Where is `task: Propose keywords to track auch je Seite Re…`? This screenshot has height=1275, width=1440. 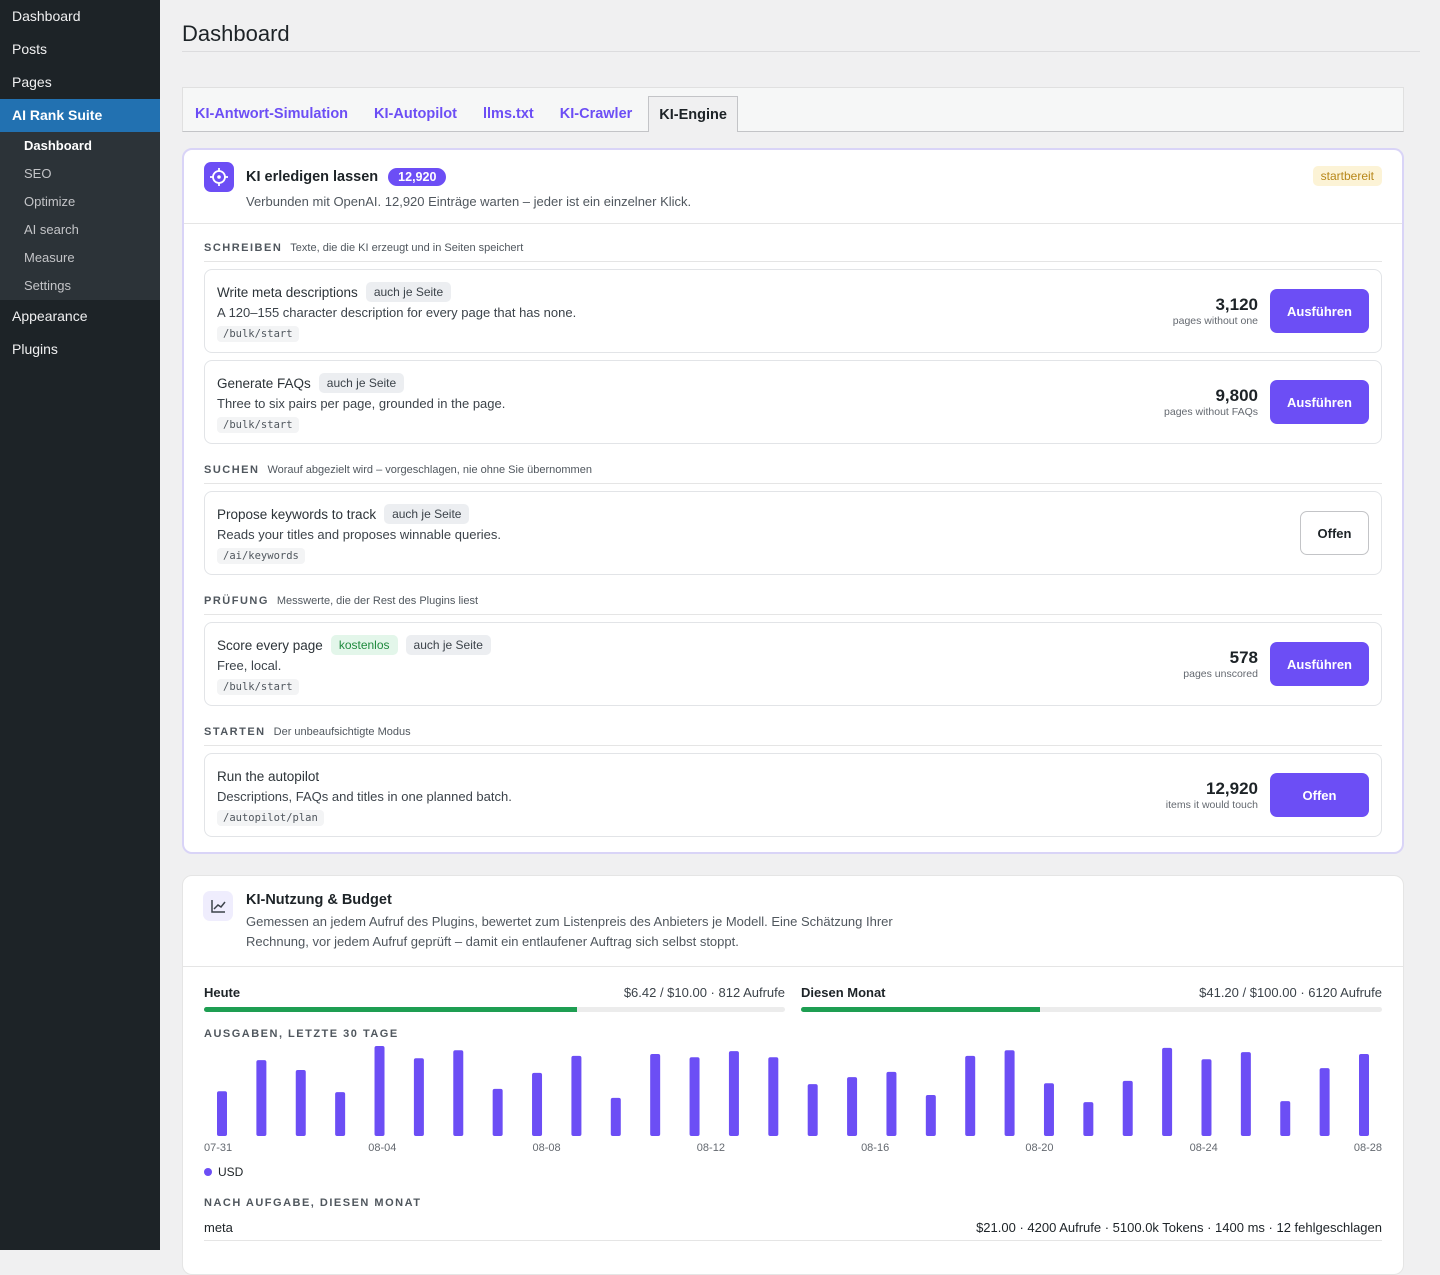
task: Propose keywords to track auch je Seite Re… is located at coordinates (793, 533).